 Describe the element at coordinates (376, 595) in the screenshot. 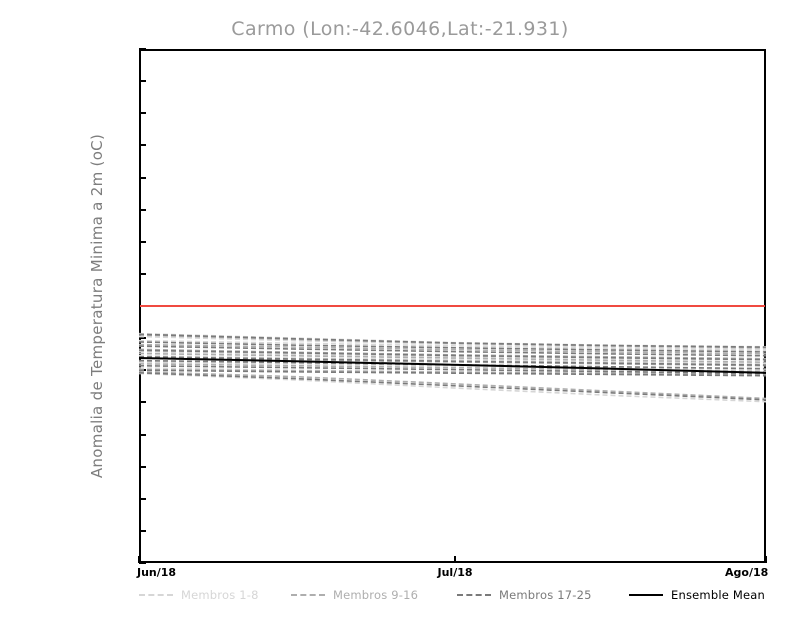

I see `legend-label: Membros 9-16` at that location.